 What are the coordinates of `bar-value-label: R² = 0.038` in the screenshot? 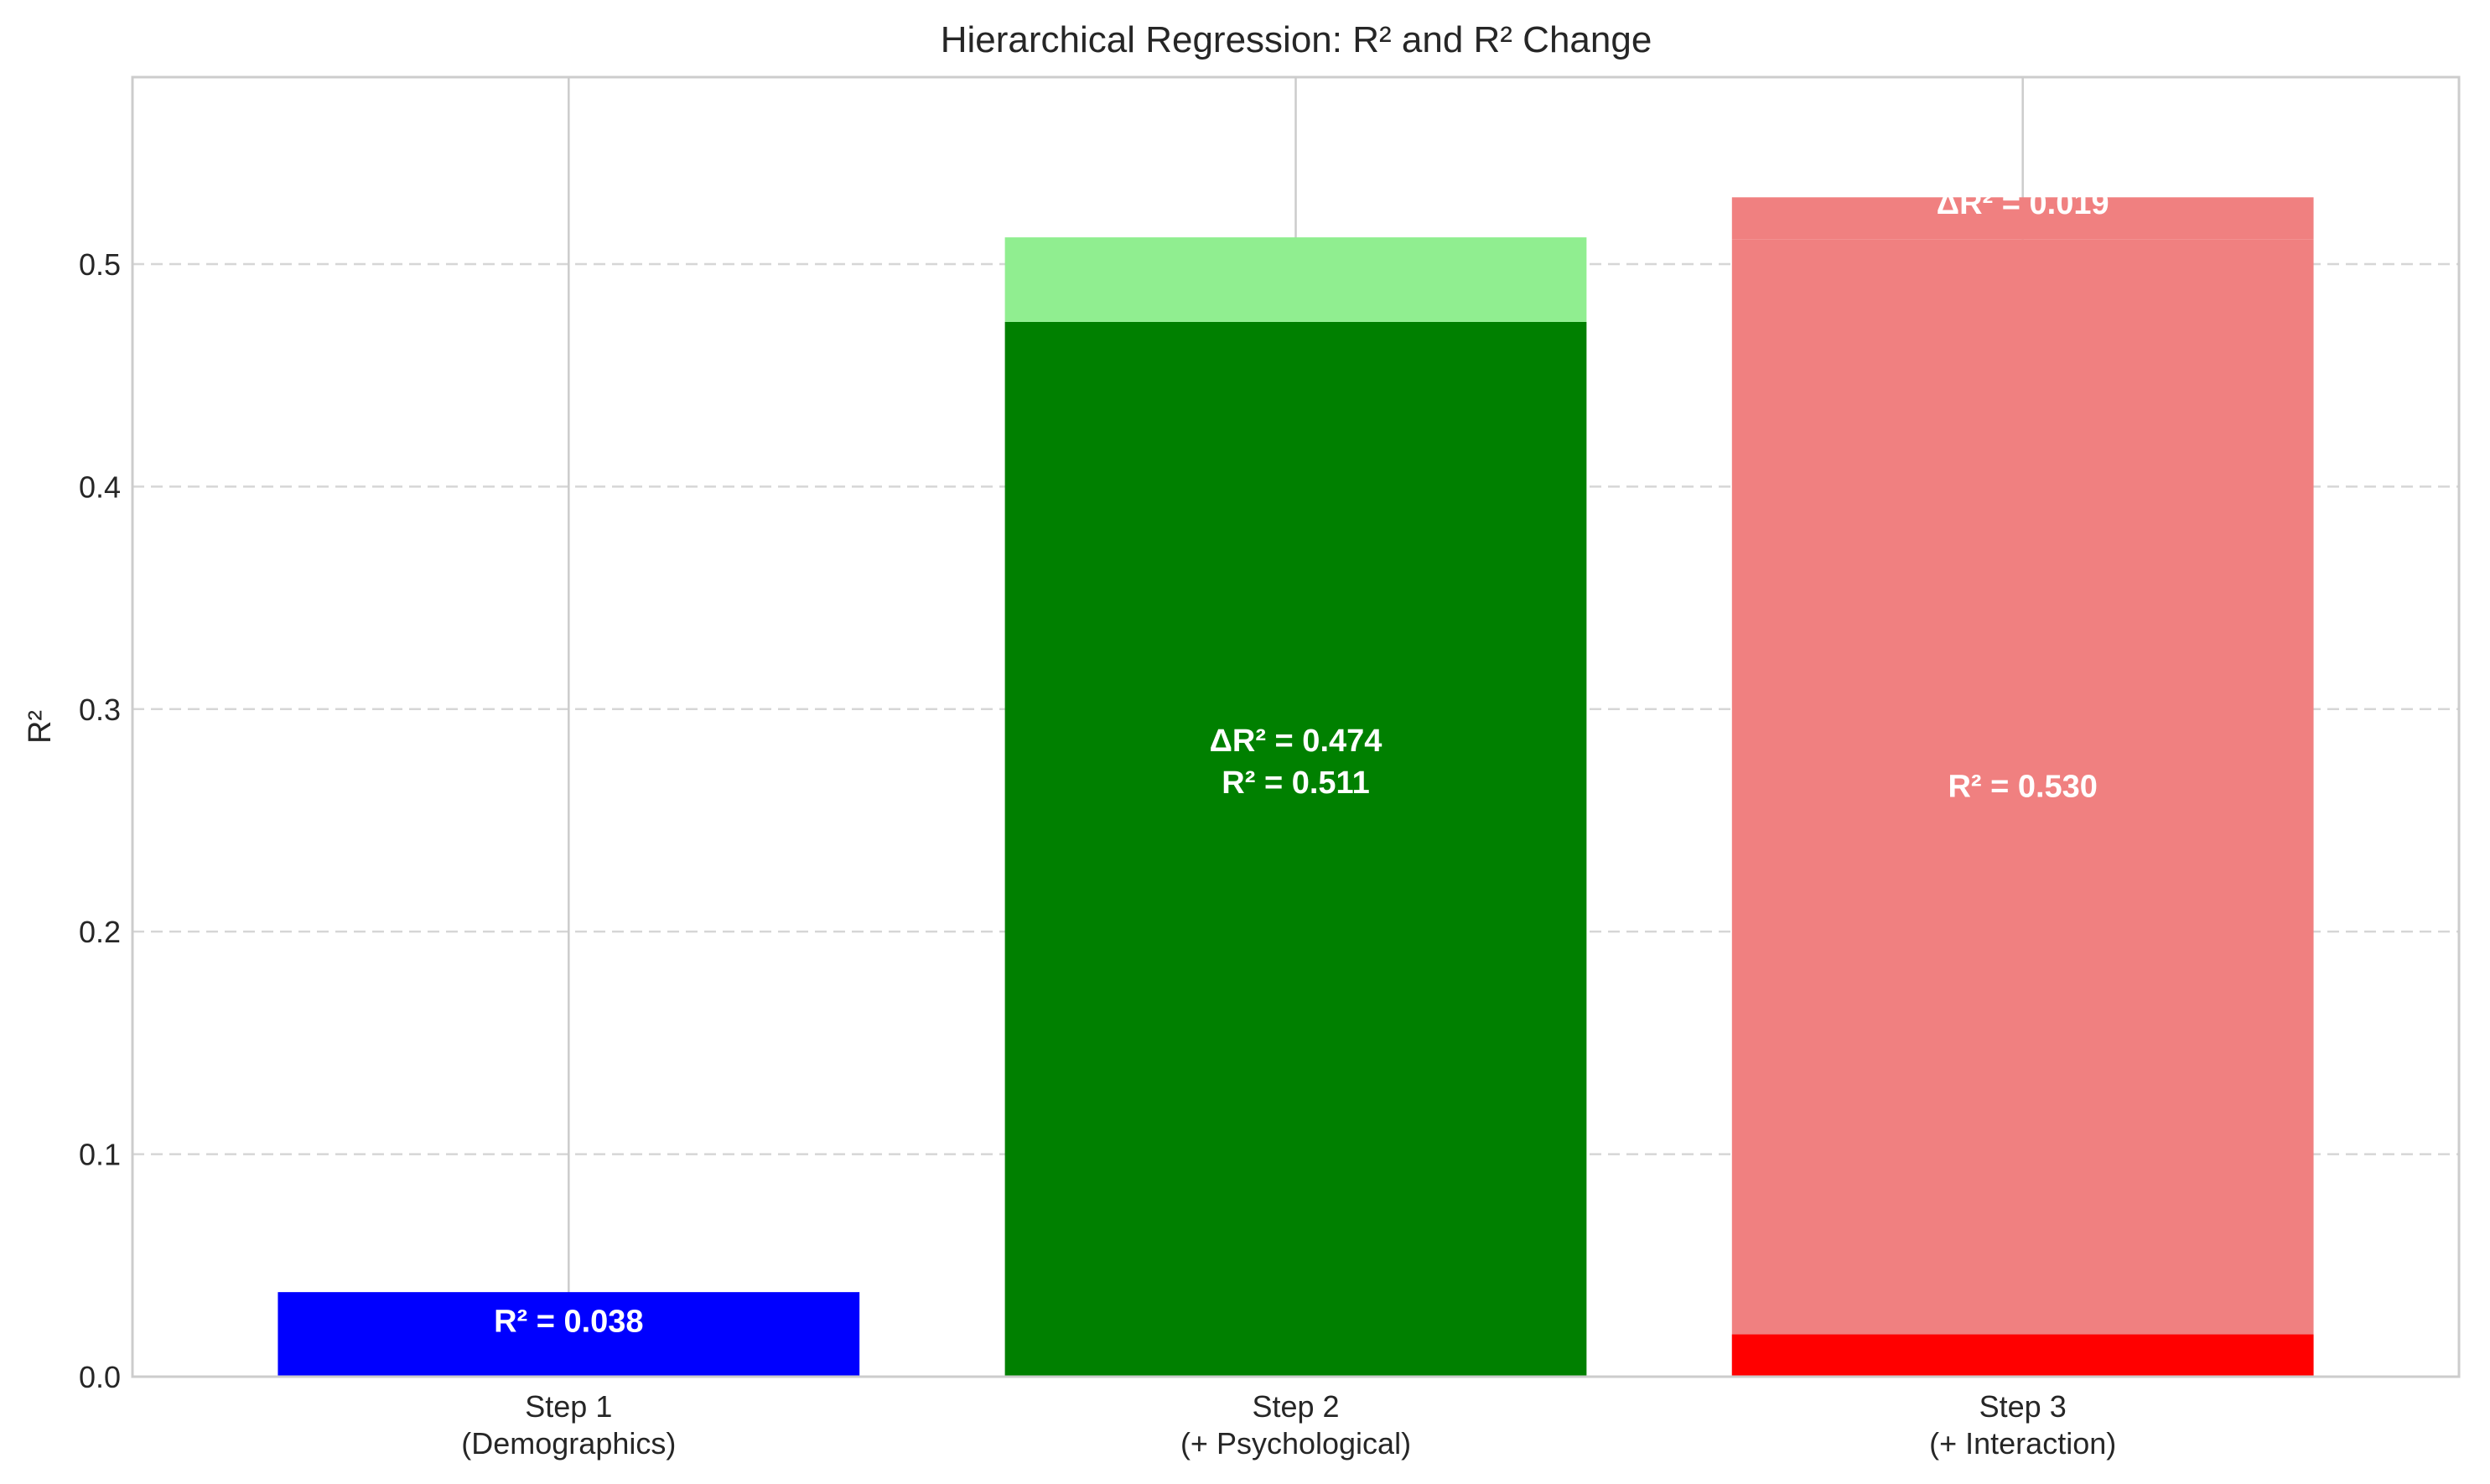 It's located at (569, 1322).